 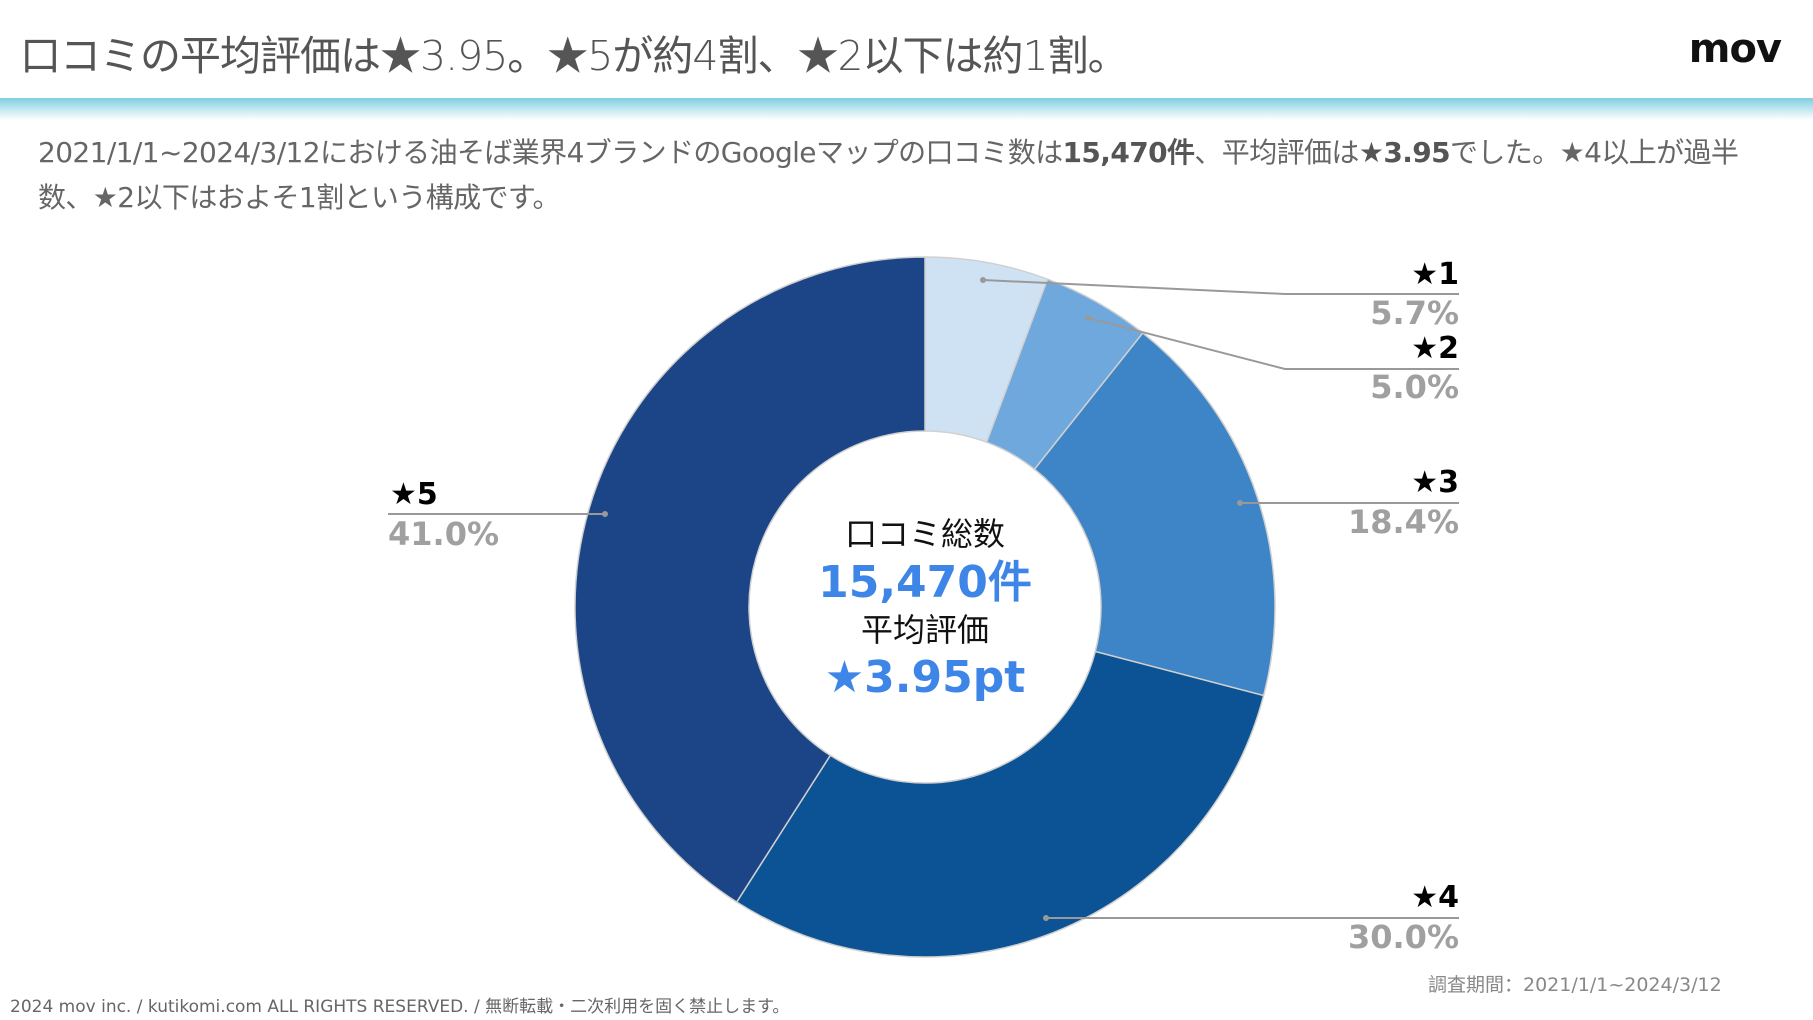 I want to click on leader-dot-star3, so click(x=1240, y=503).